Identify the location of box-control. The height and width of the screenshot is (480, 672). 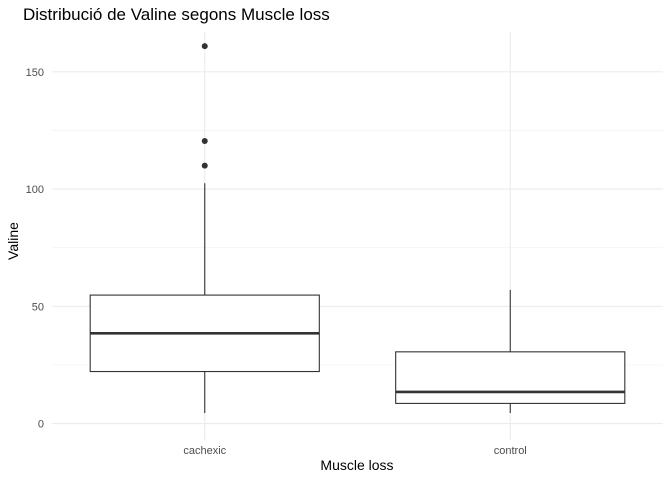
(510, 351).